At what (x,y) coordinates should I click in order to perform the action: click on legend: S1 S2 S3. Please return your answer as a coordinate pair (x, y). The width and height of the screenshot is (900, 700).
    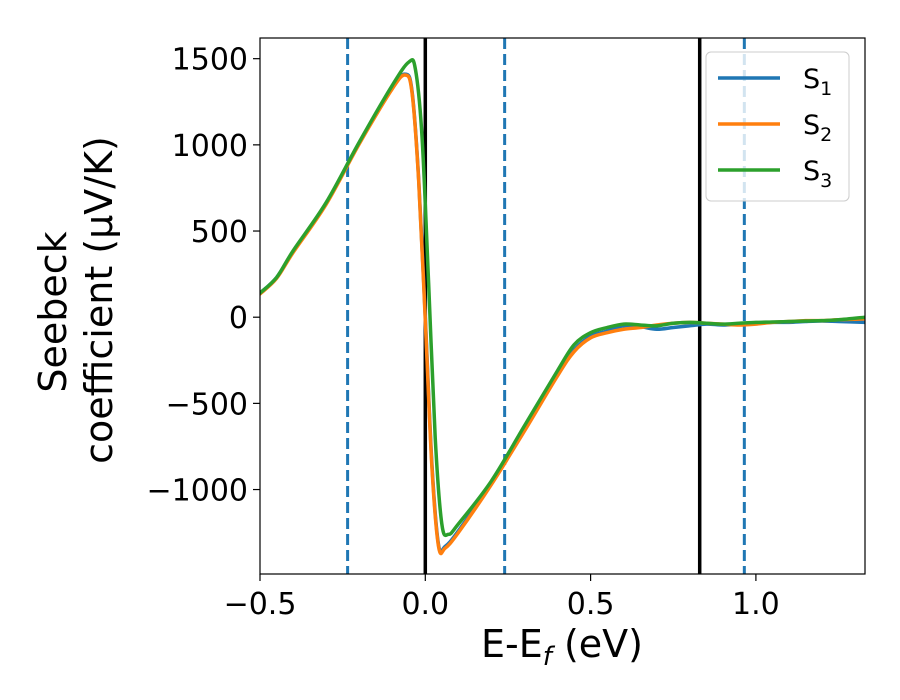
    Looking at the image, I should click on (777, 126).